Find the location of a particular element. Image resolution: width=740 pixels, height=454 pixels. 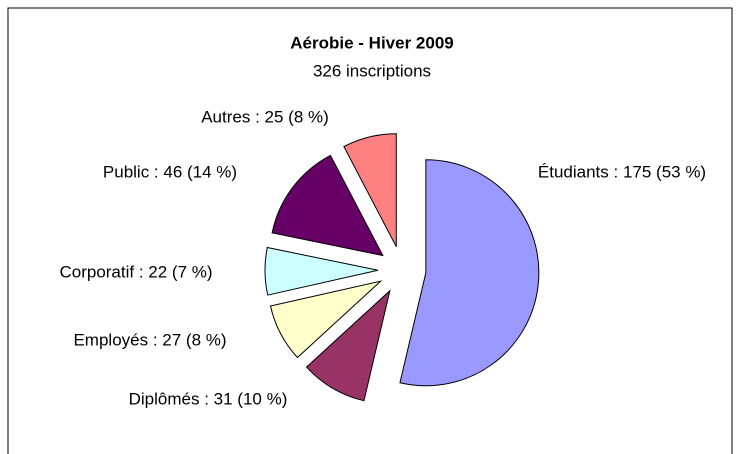

slice-label: Employés : 27 (8 %) is located at coordinates (149, 339).